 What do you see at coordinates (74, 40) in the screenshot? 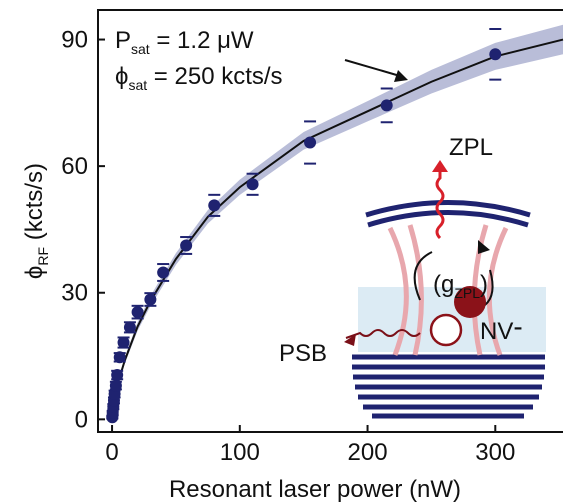
I see `y-tick-label: 90` at bounding box center [74, 40].